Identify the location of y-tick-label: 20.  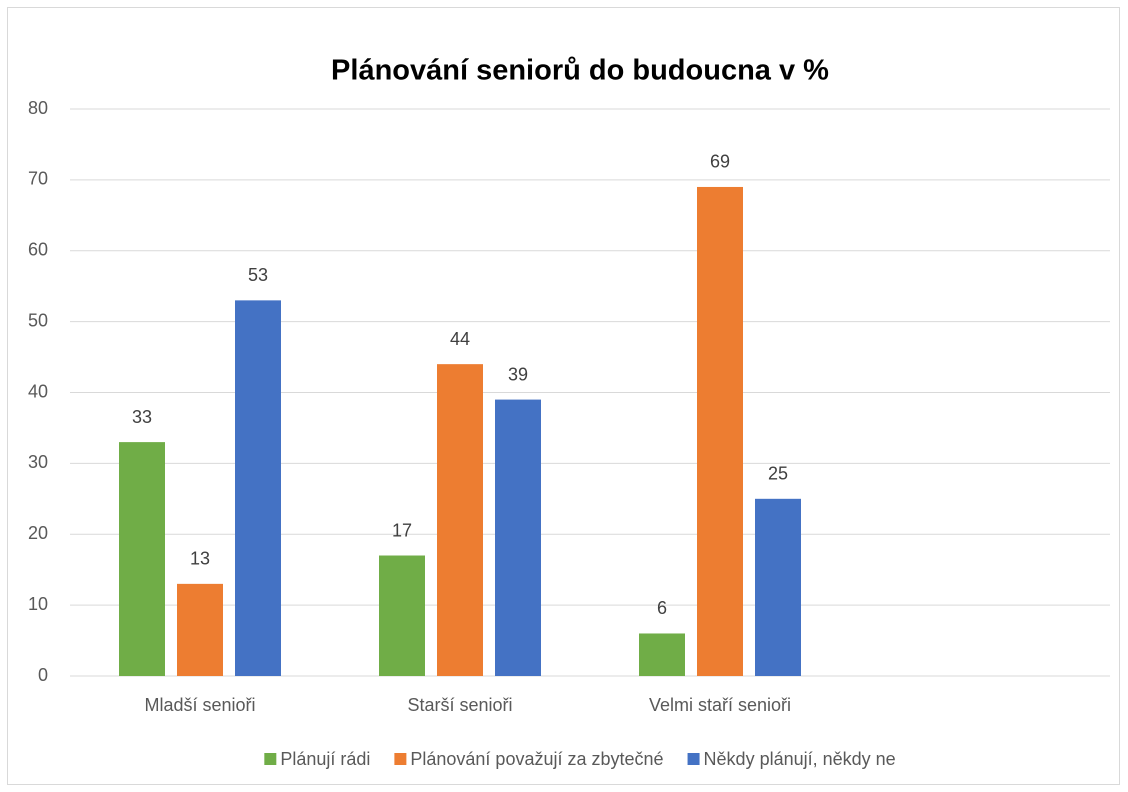
(38, 533).